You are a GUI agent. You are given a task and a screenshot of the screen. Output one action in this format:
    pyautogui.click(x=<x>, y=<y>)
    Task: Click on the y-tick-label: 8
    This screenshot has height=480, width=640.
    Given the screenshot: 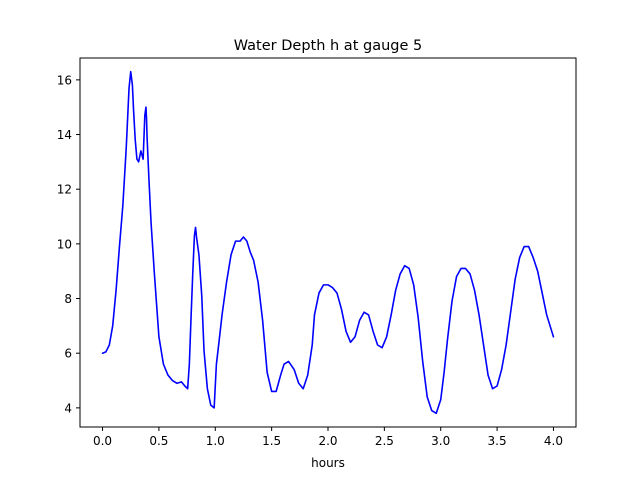 What is the action you would take?
    pyautogui.click(x=68, y=299)
    